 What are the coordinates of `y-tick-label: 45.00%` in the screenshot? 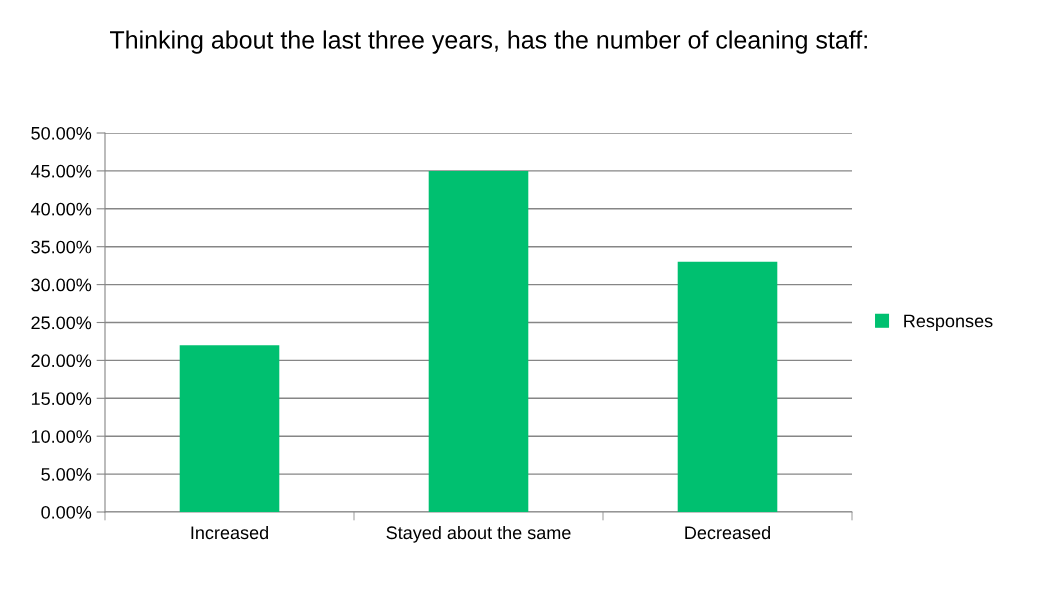 It's located at (61, 171).